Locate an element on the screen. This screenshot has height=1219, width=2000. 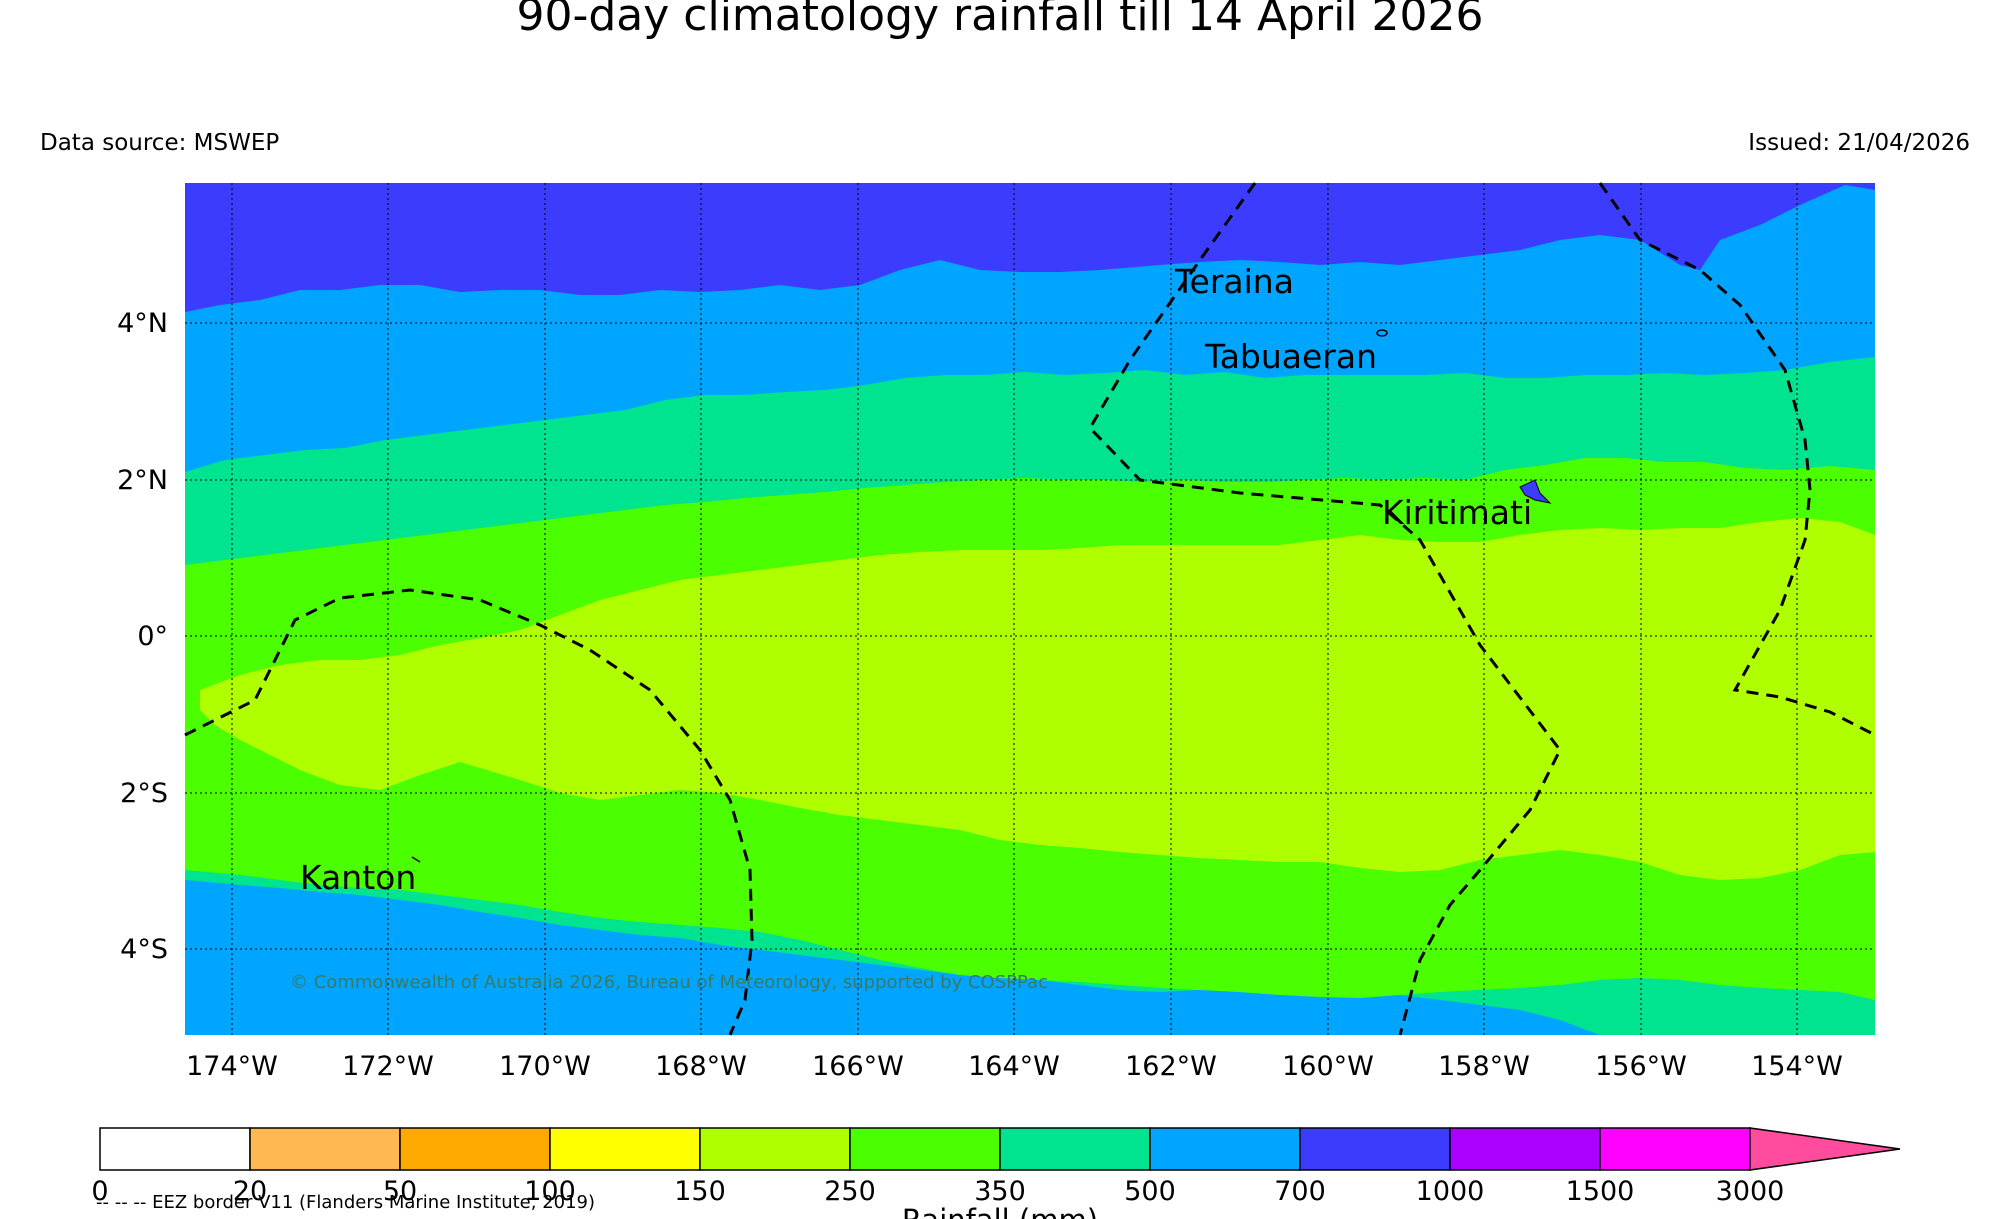
lon-tick: 162°W is located at coordinates (1171, 1066).